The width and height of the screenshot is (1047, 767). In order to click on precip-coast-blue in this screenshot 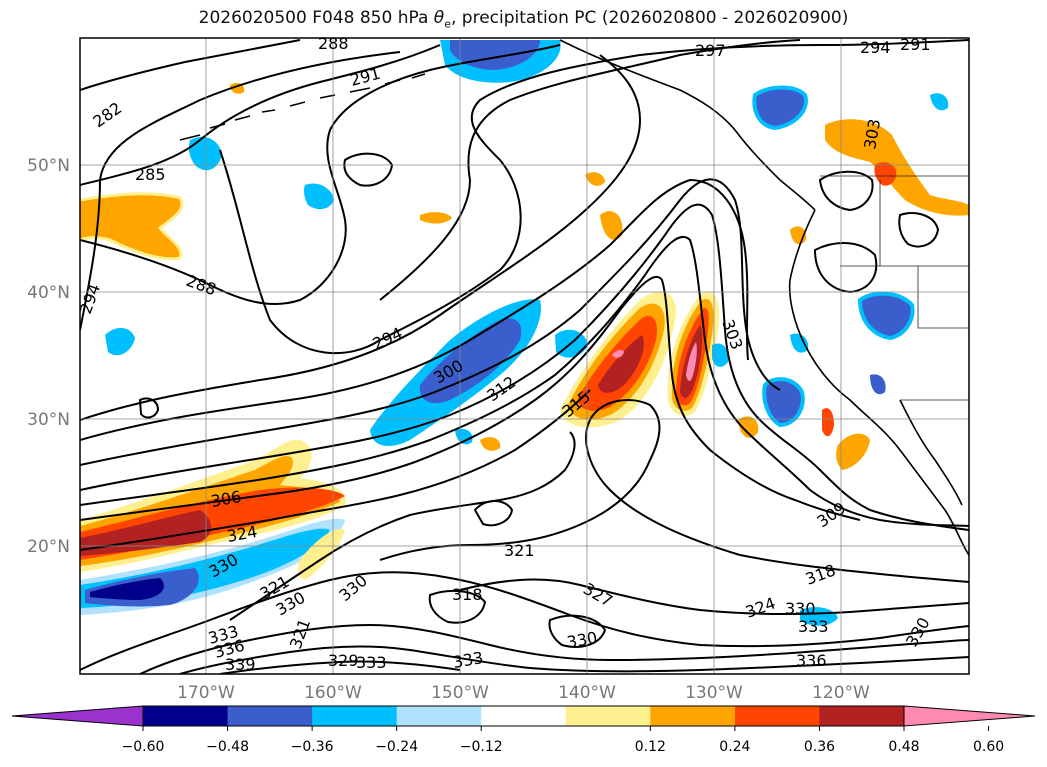, I will do `click(886, 315)`.